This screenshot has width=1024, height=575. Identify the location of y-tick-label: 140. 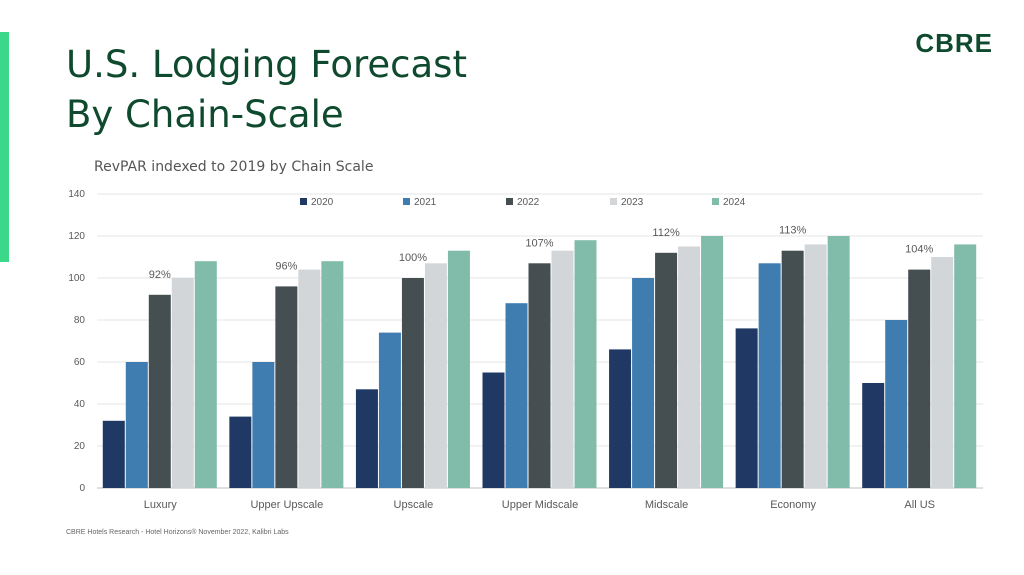
(76, 194).